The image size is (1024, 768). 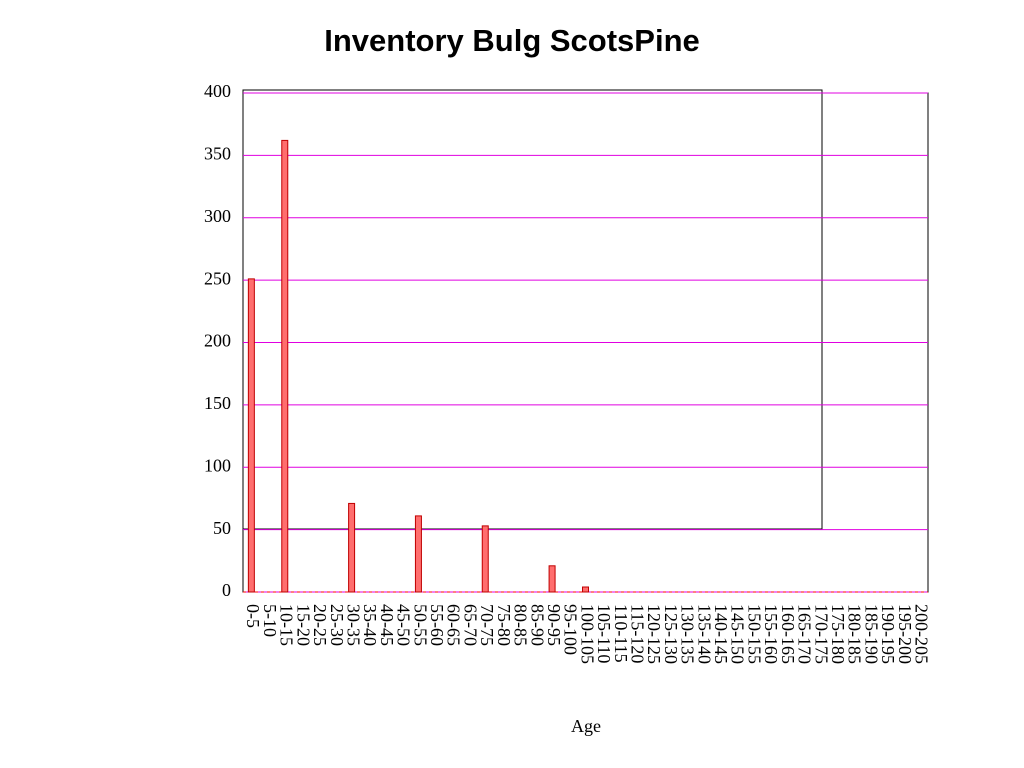 I want to click on x-tick-label: 160-165, so click(x=788, y=634).